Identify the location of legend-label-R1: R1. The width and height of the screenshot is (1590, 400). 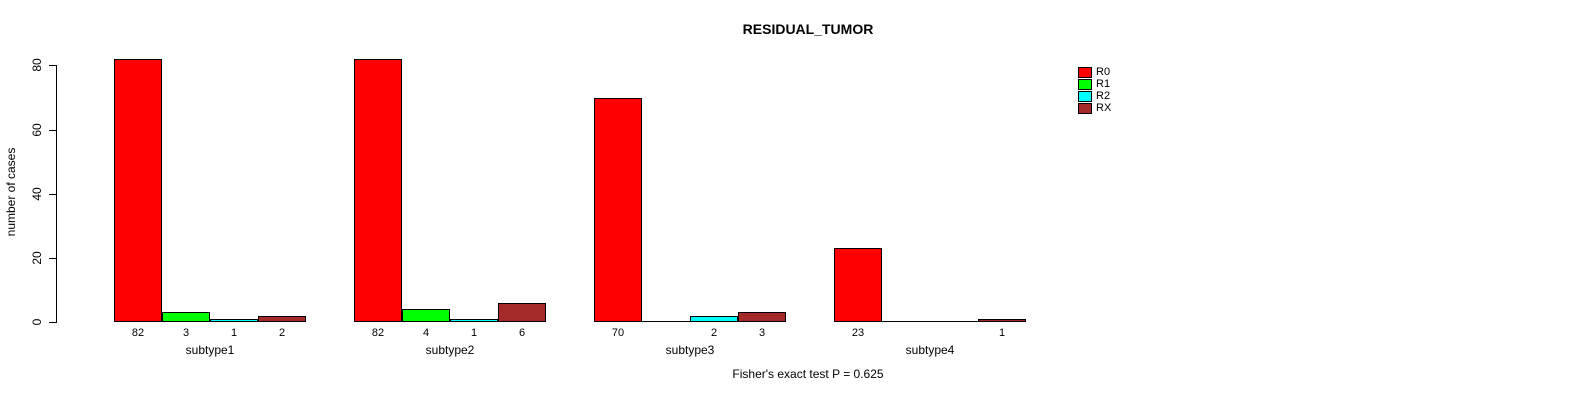
(1103, 83).